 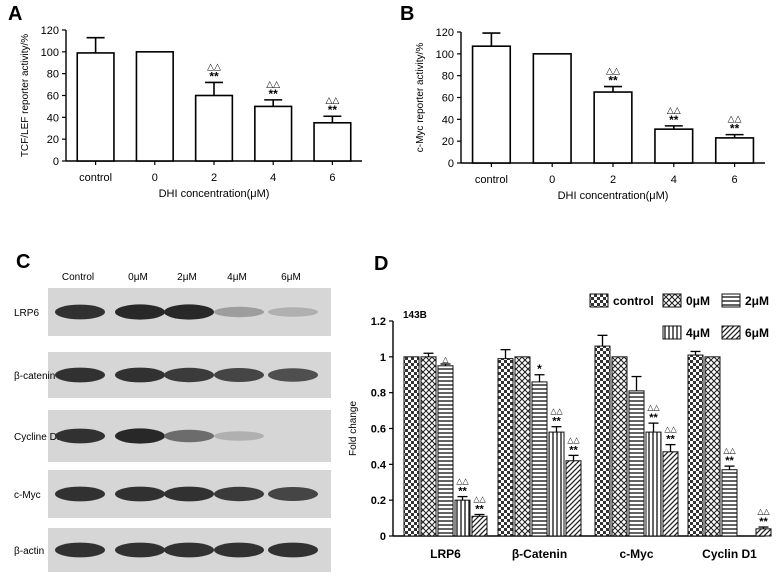 What do you see at coordinates (29, 551) in the screenshot?
I see `blot-row-label: β-actin` at bounding box center [29, 551].